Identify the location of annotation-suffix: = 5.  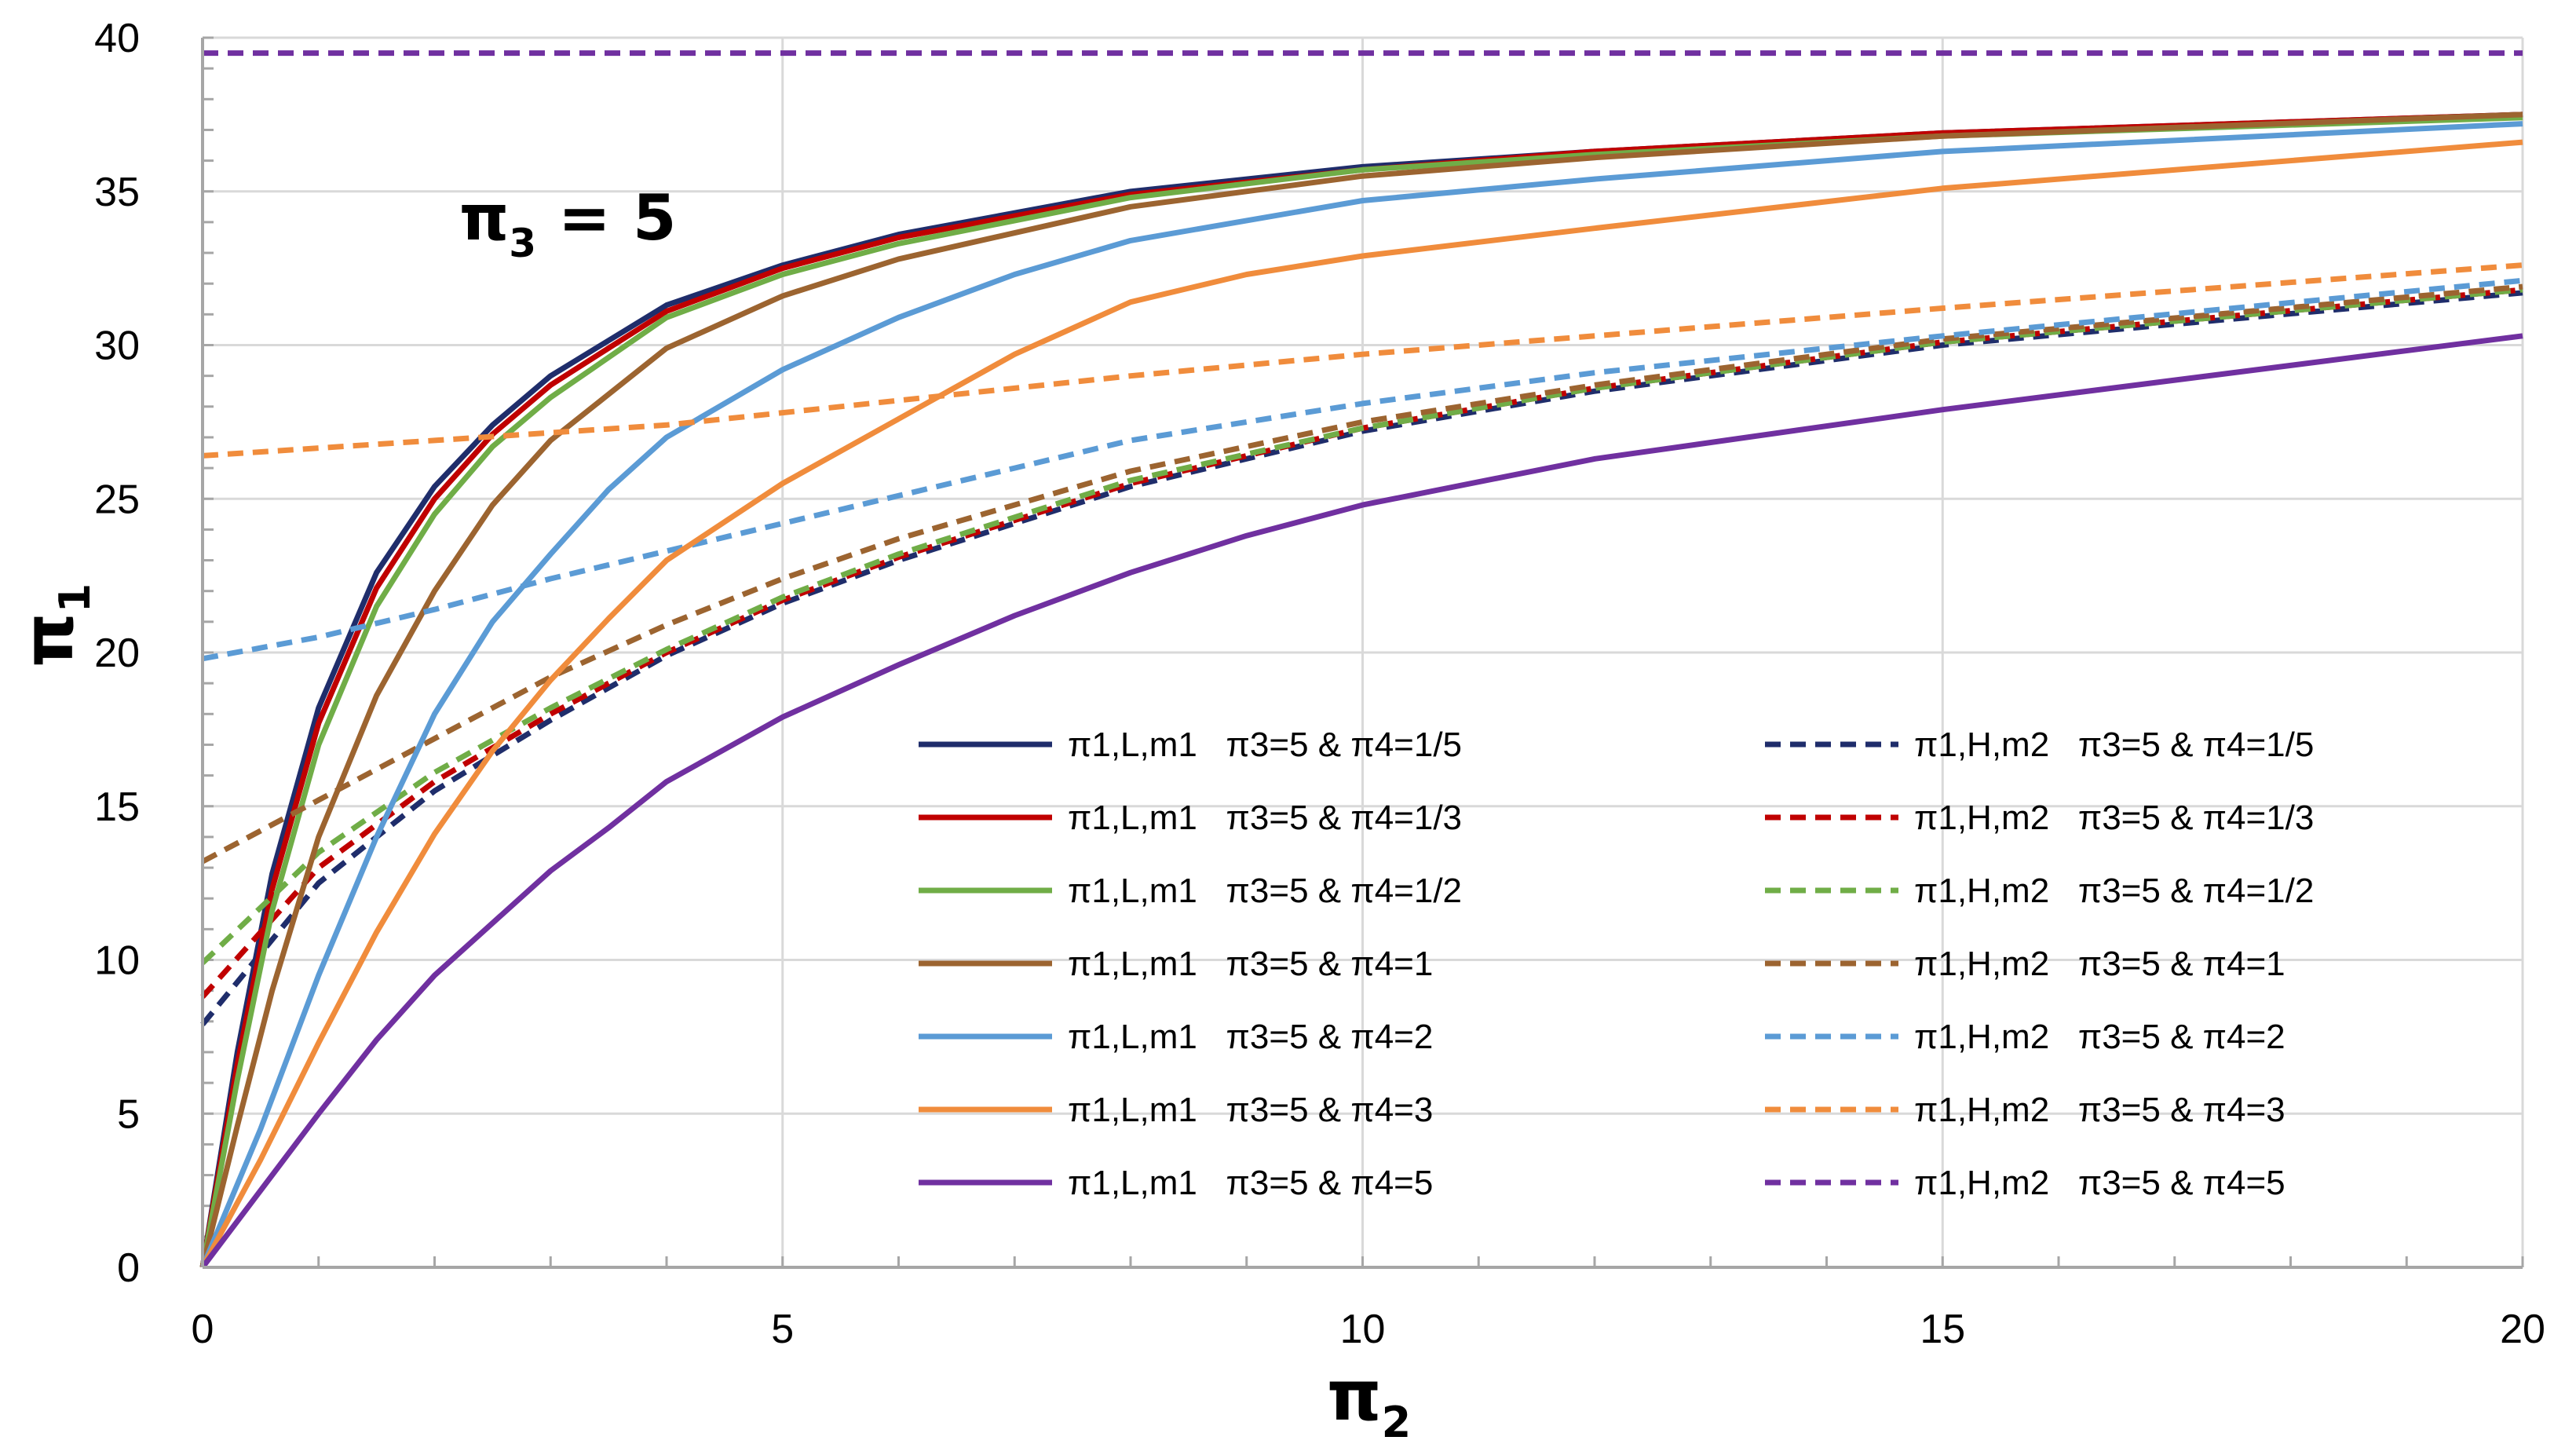
(606, 217).